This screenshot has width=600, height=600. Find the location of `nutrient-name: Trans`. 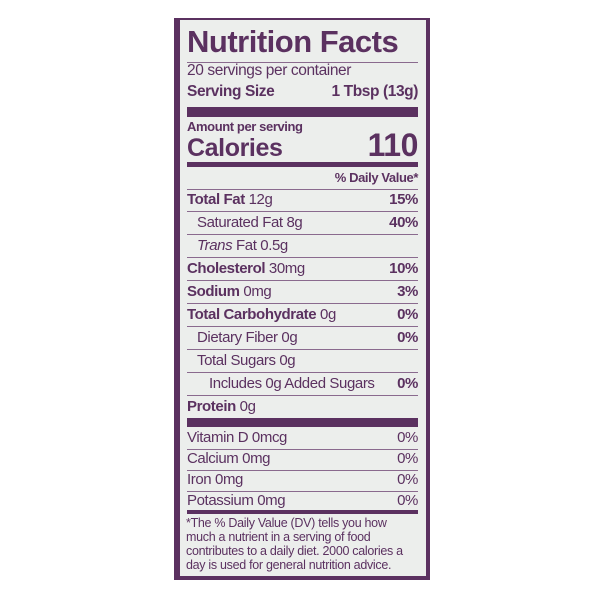

nutrient-name: Trans is located at coordinates (215, 245).